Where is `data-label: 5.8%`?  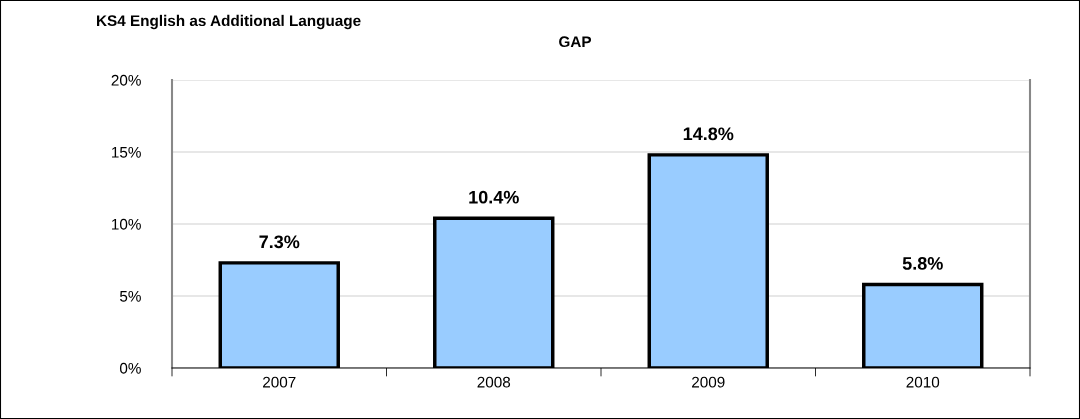
data-label: 5.8% is located at coordinates (922, 263).